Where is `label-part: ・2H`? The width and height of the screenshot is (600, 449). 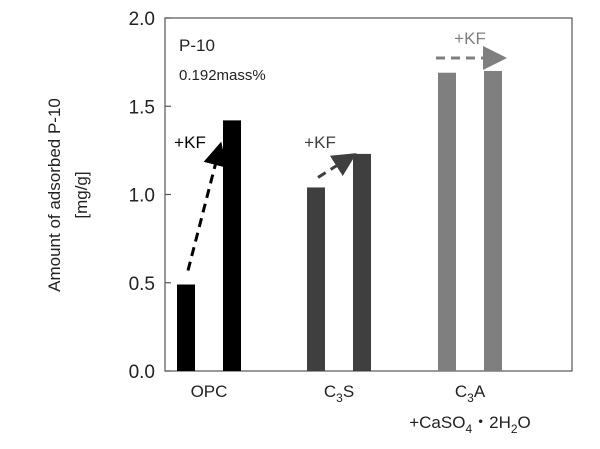 label-part: ・2H is located at coordinates (491, 422).